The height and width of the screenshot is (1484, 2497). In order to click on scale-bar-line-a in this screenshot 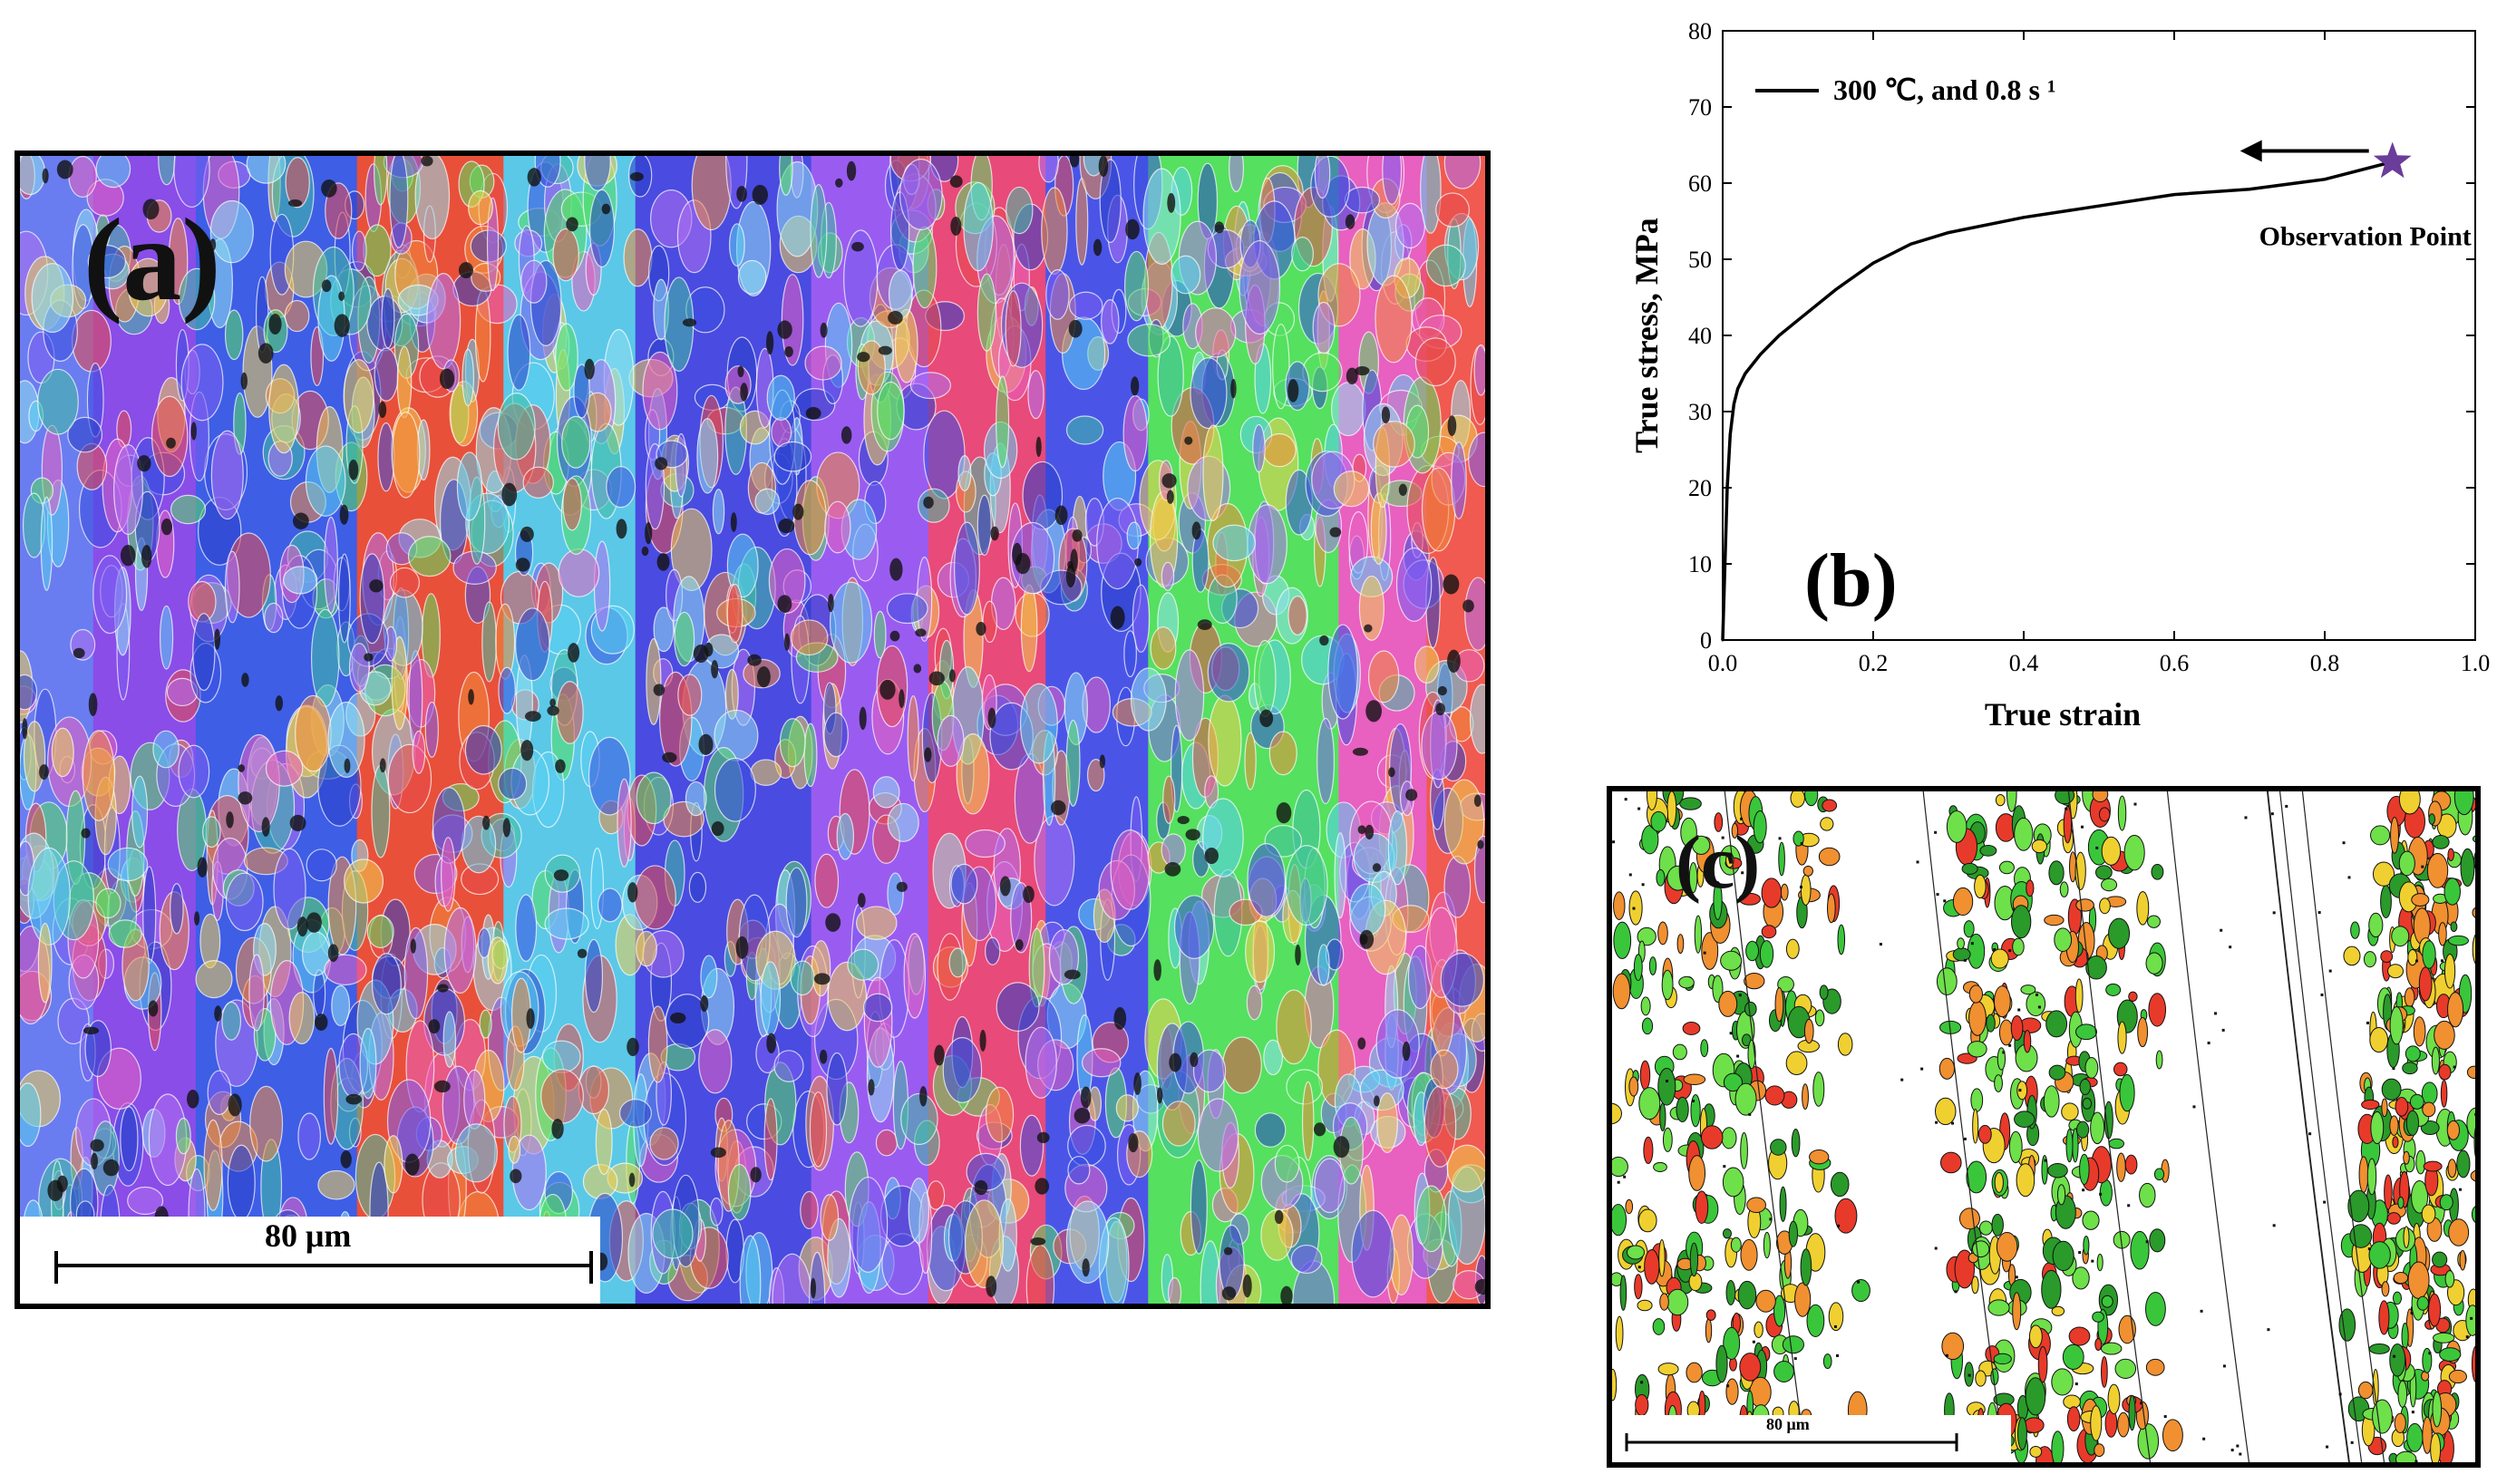, I will do `click(323, 1267)`.